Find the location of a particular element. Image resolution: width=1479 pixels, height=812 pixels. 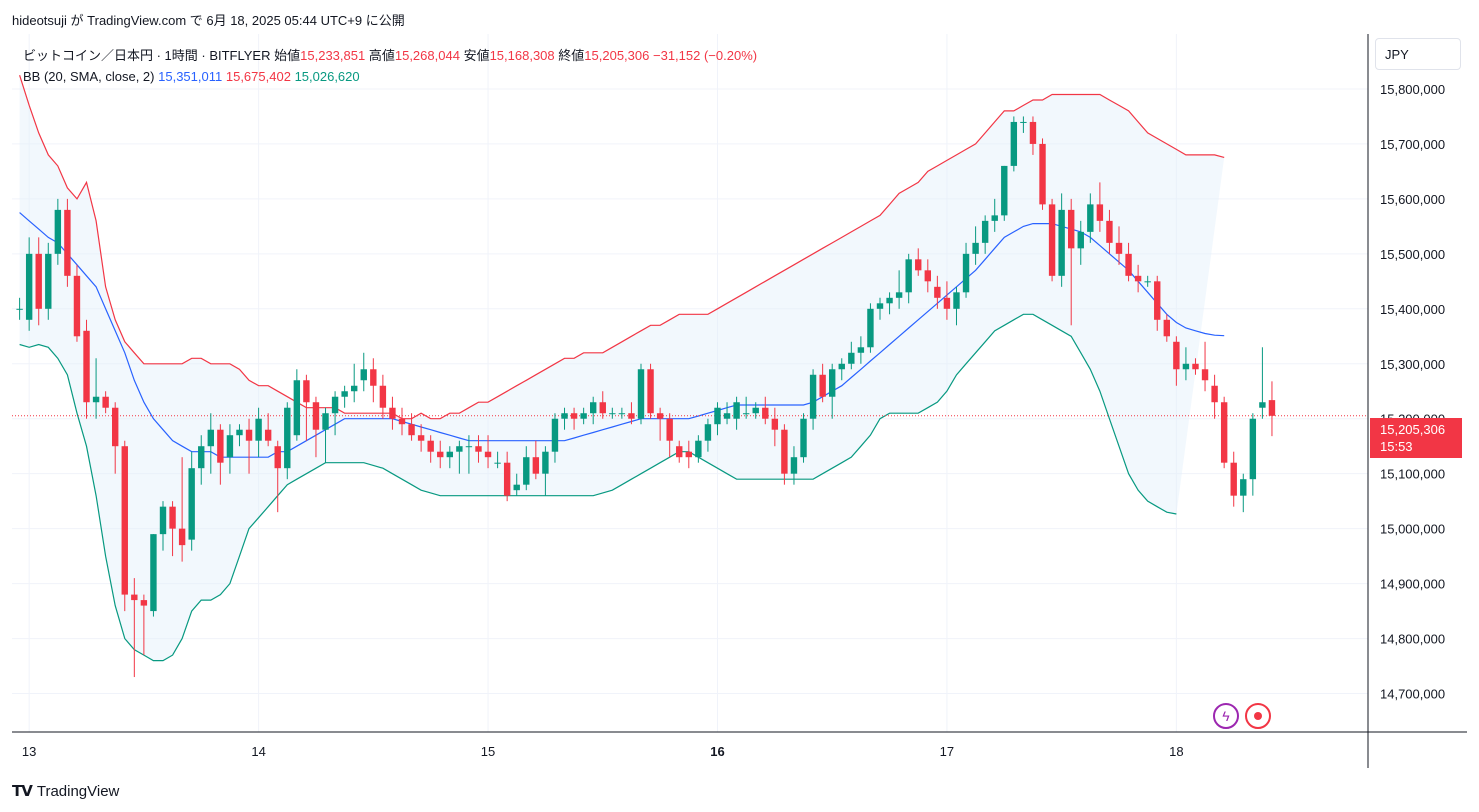

bb-upper-value: 15,675,402 is located at coordinates (258, 76).